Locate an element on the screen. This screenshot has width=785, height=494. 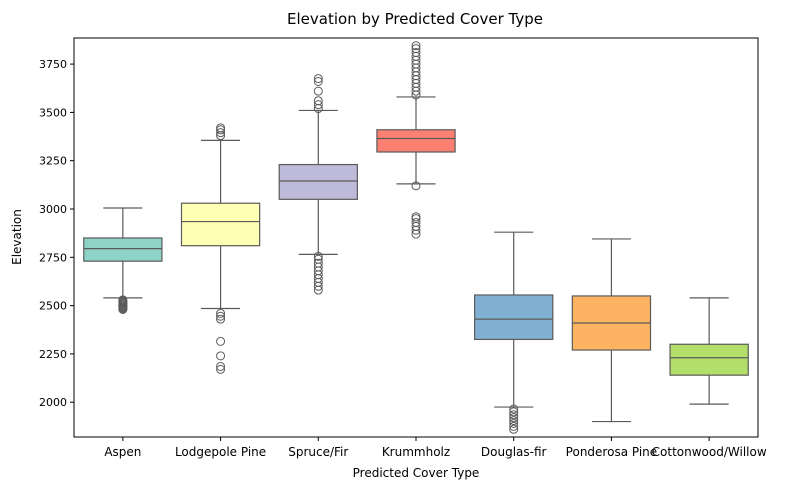
x-tick-label: Lodgepole Pine is located at coordinates (220, 452).